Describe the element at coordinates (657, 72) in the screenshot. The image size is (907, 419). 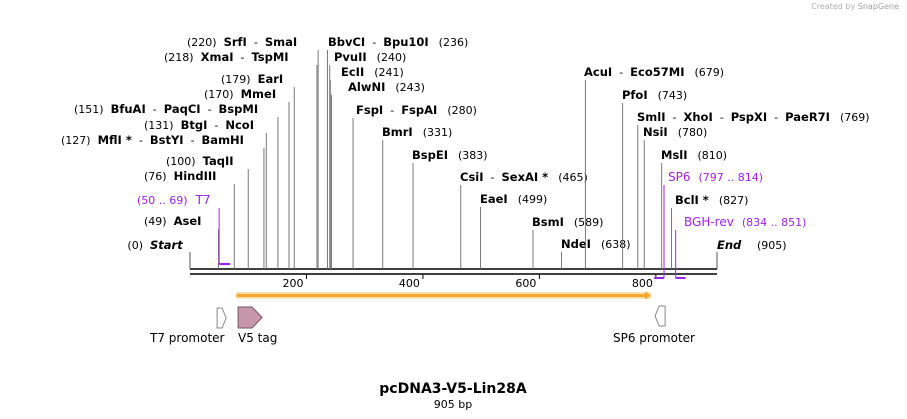
I see `enzyme-name: Eco57MI` at that location.